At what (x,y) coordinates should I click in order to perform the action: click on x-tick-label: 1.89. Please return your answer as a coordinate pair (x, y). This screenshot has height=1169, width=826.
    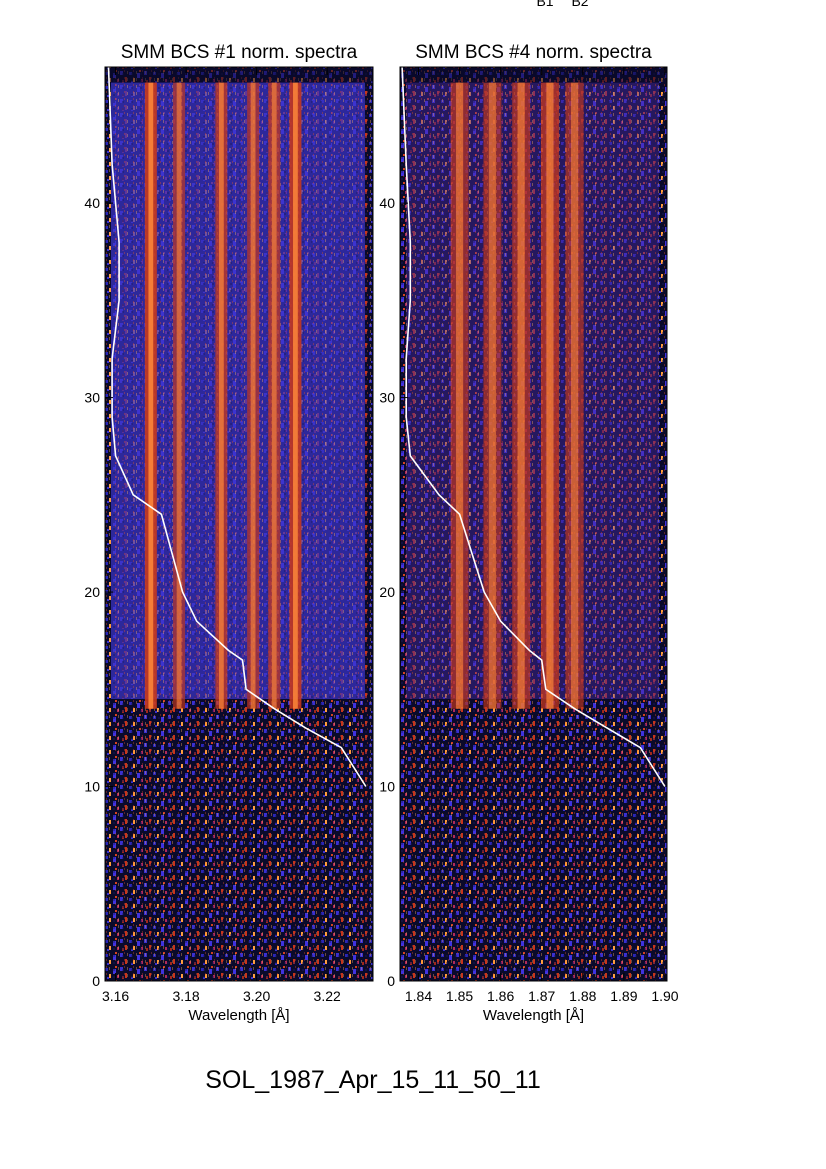
    Looking at the image, I should click on (623, 996).